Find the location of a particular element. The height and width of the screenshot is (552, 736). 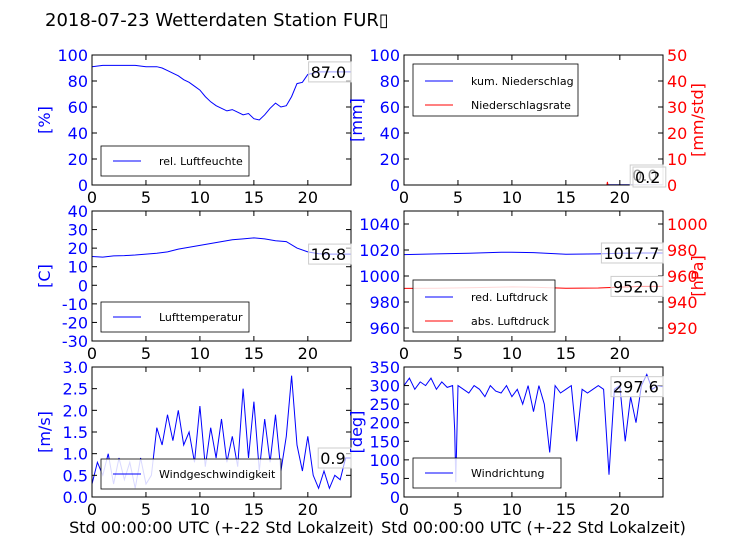

value-label-temperature: 16.8 is located at coordinates (329, 254).